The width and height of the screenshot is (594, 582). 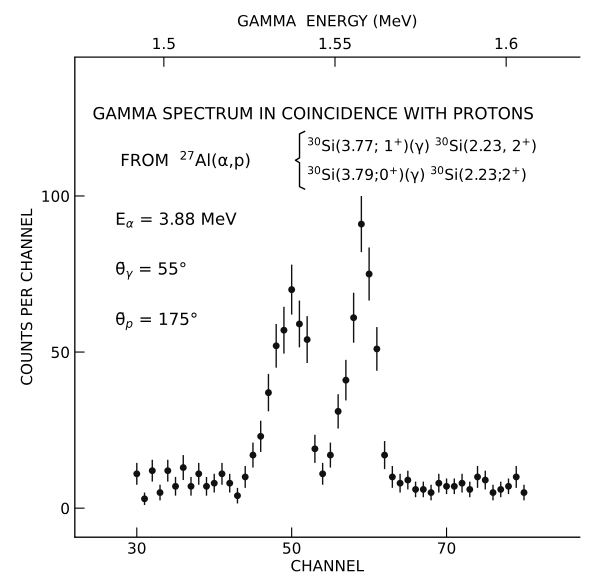 I want to click on annotation: FROM $^{27}$Al(α,p), so click(x=186, y=160).